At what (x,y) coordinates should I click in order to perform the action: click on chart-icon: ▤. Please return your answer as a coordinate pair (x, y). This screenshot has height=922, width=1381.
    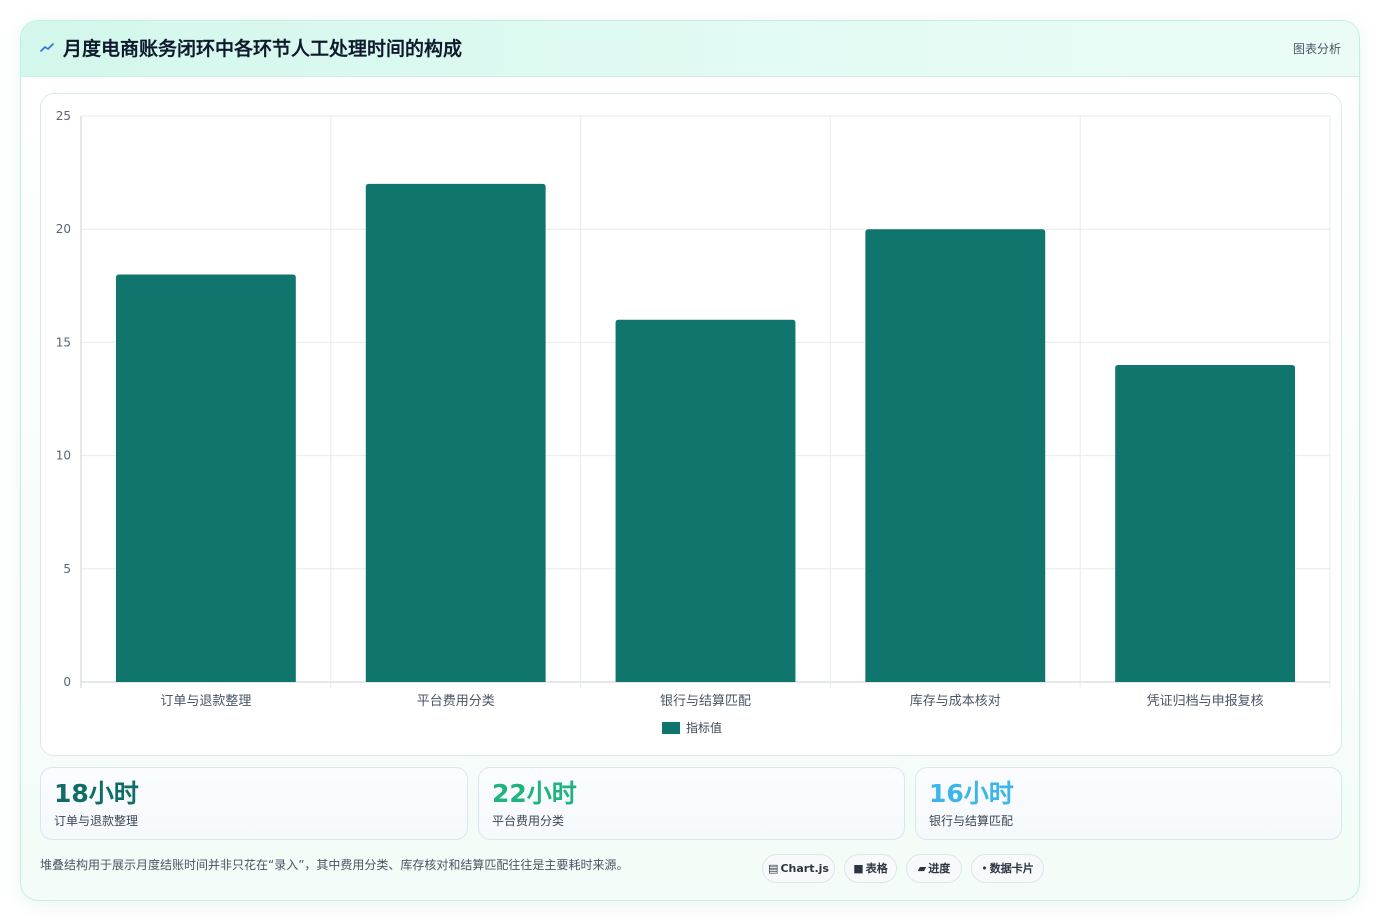
    Looking at the image, I should click on (773, 868).